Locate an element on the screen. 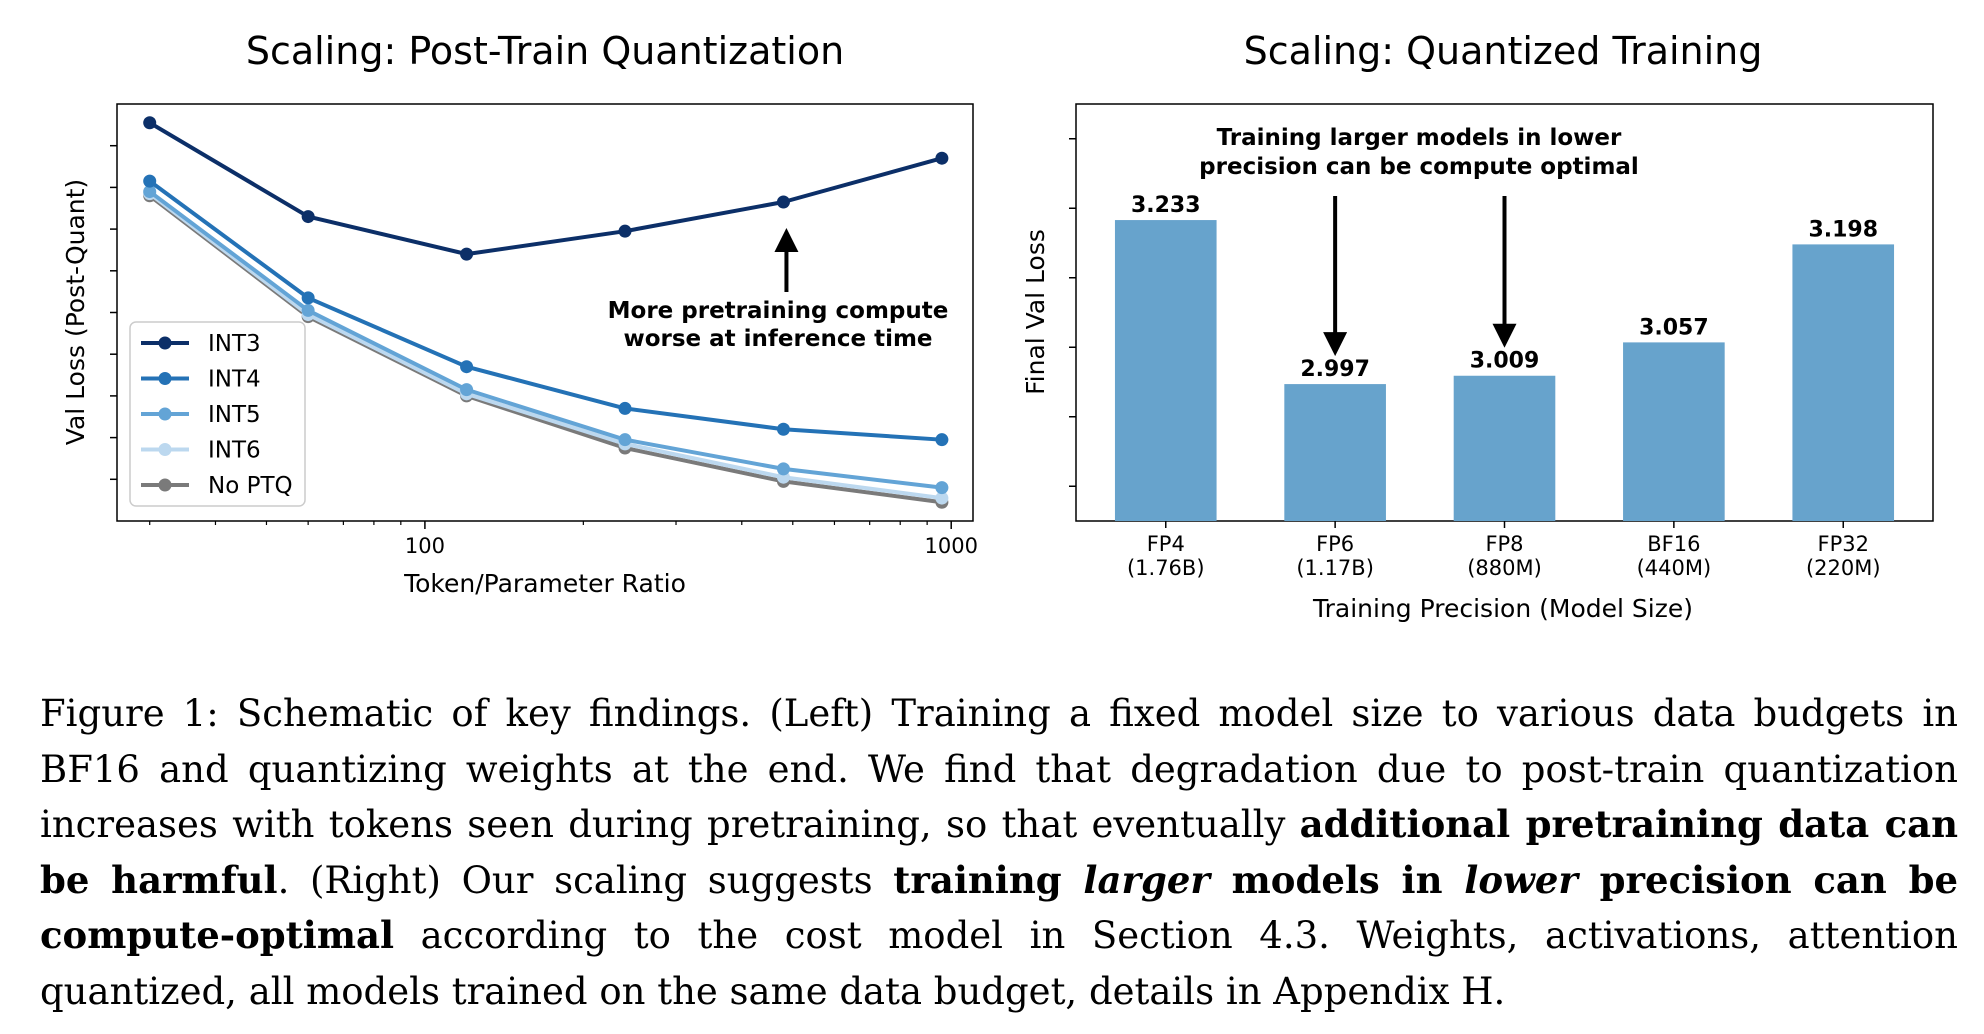  bar-value-label-fp6: 2.997 is located at coordinates (1335, 369).